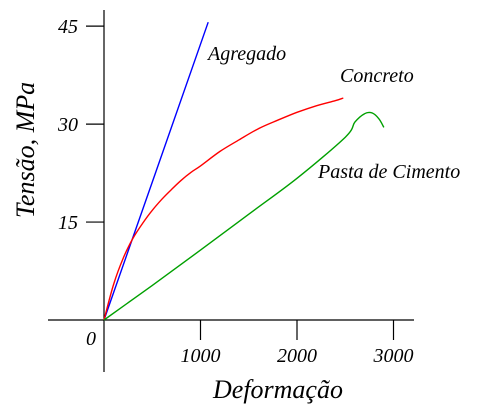  What do you see at coordinates (201, 356) in the screenshot?
I see `x-tick-label-1000: 1000` at bounding box center [201, 356].